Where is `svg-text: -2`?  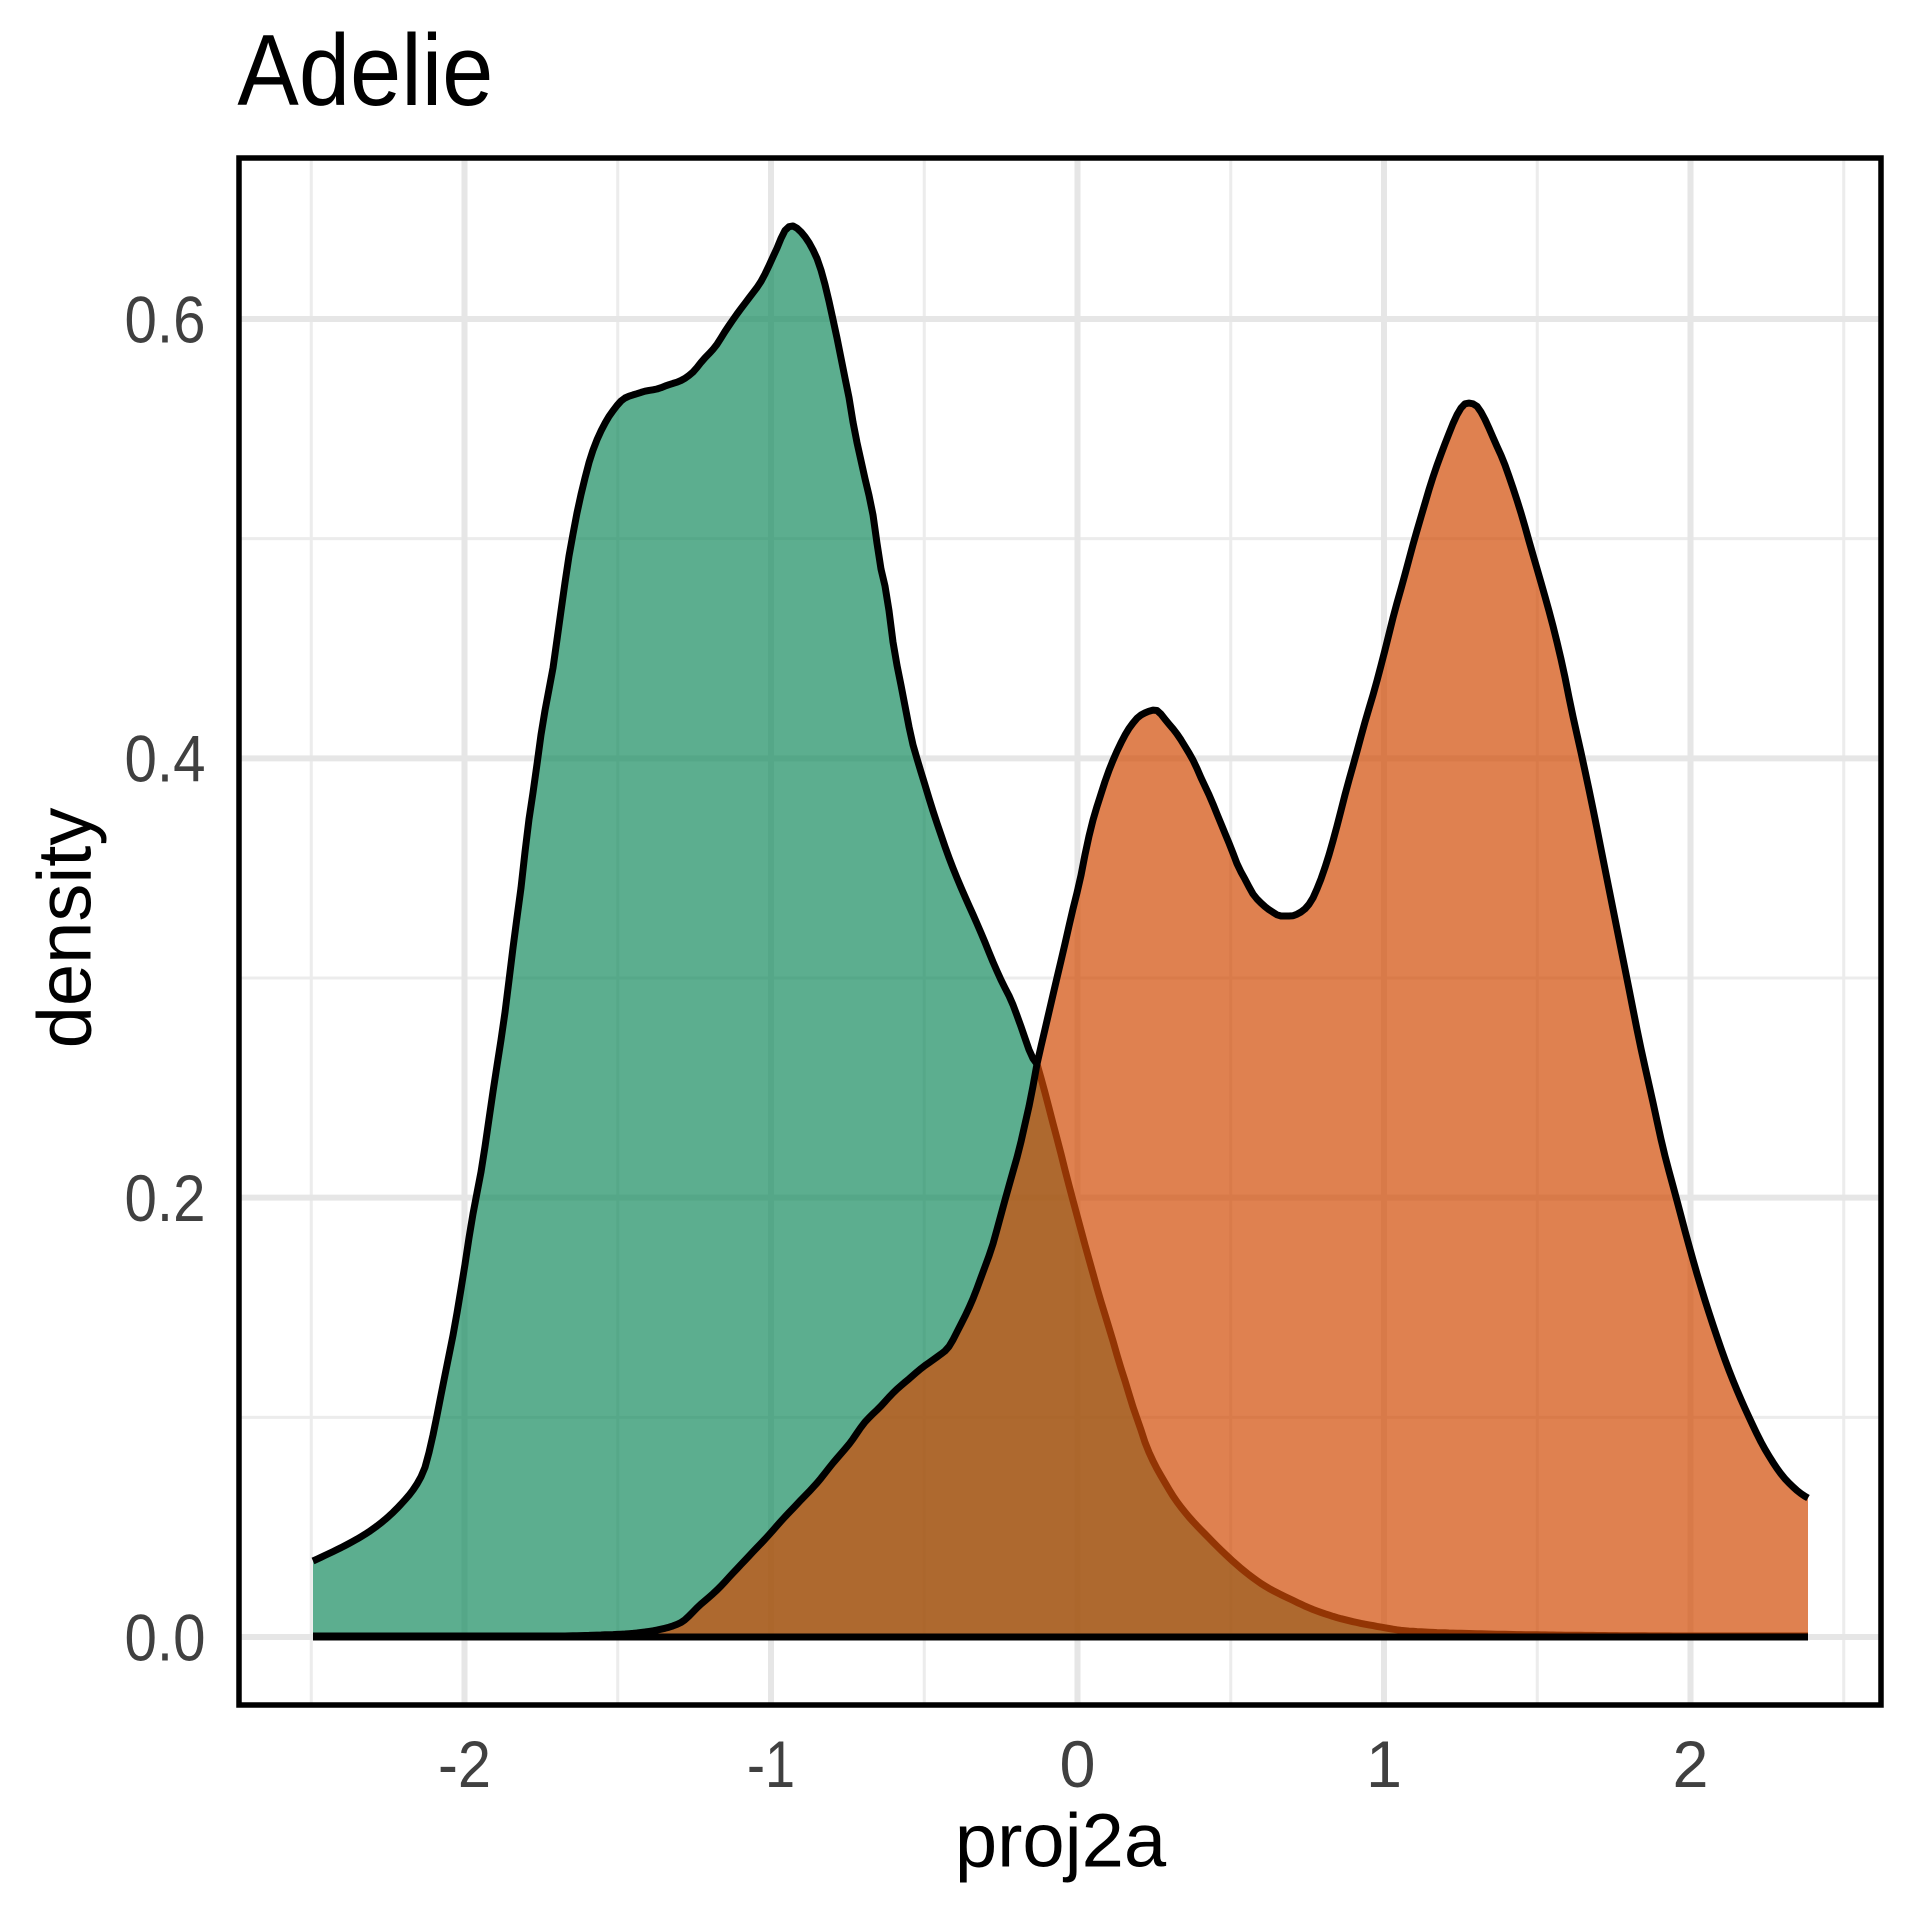 svg-text: -2 is located at coordinates (464, 1764).